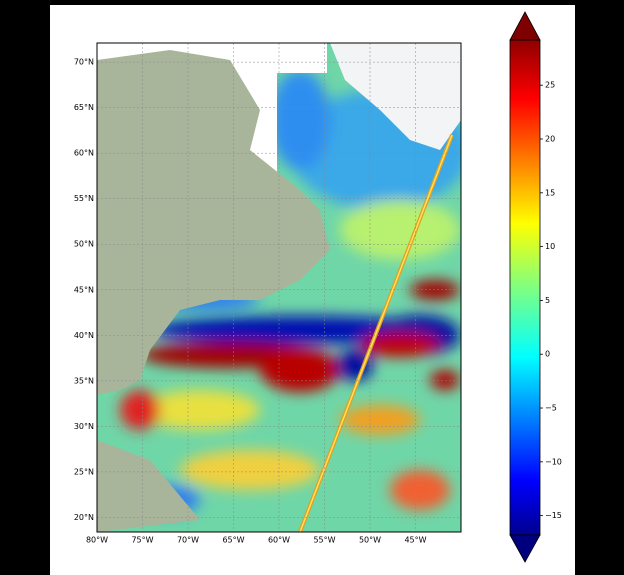 The height and width of the screenshot is (575, 624). Describe the element at coordinates (84, 244) in the screenshot. I see `lat-label: 50°N` at that location.